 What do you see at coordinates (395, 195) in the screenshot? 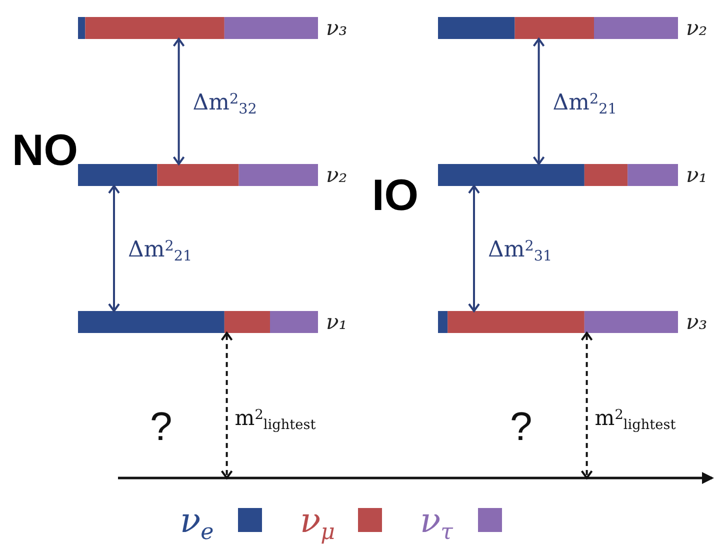
I see `text: IO` at bounding box center [395, 195].